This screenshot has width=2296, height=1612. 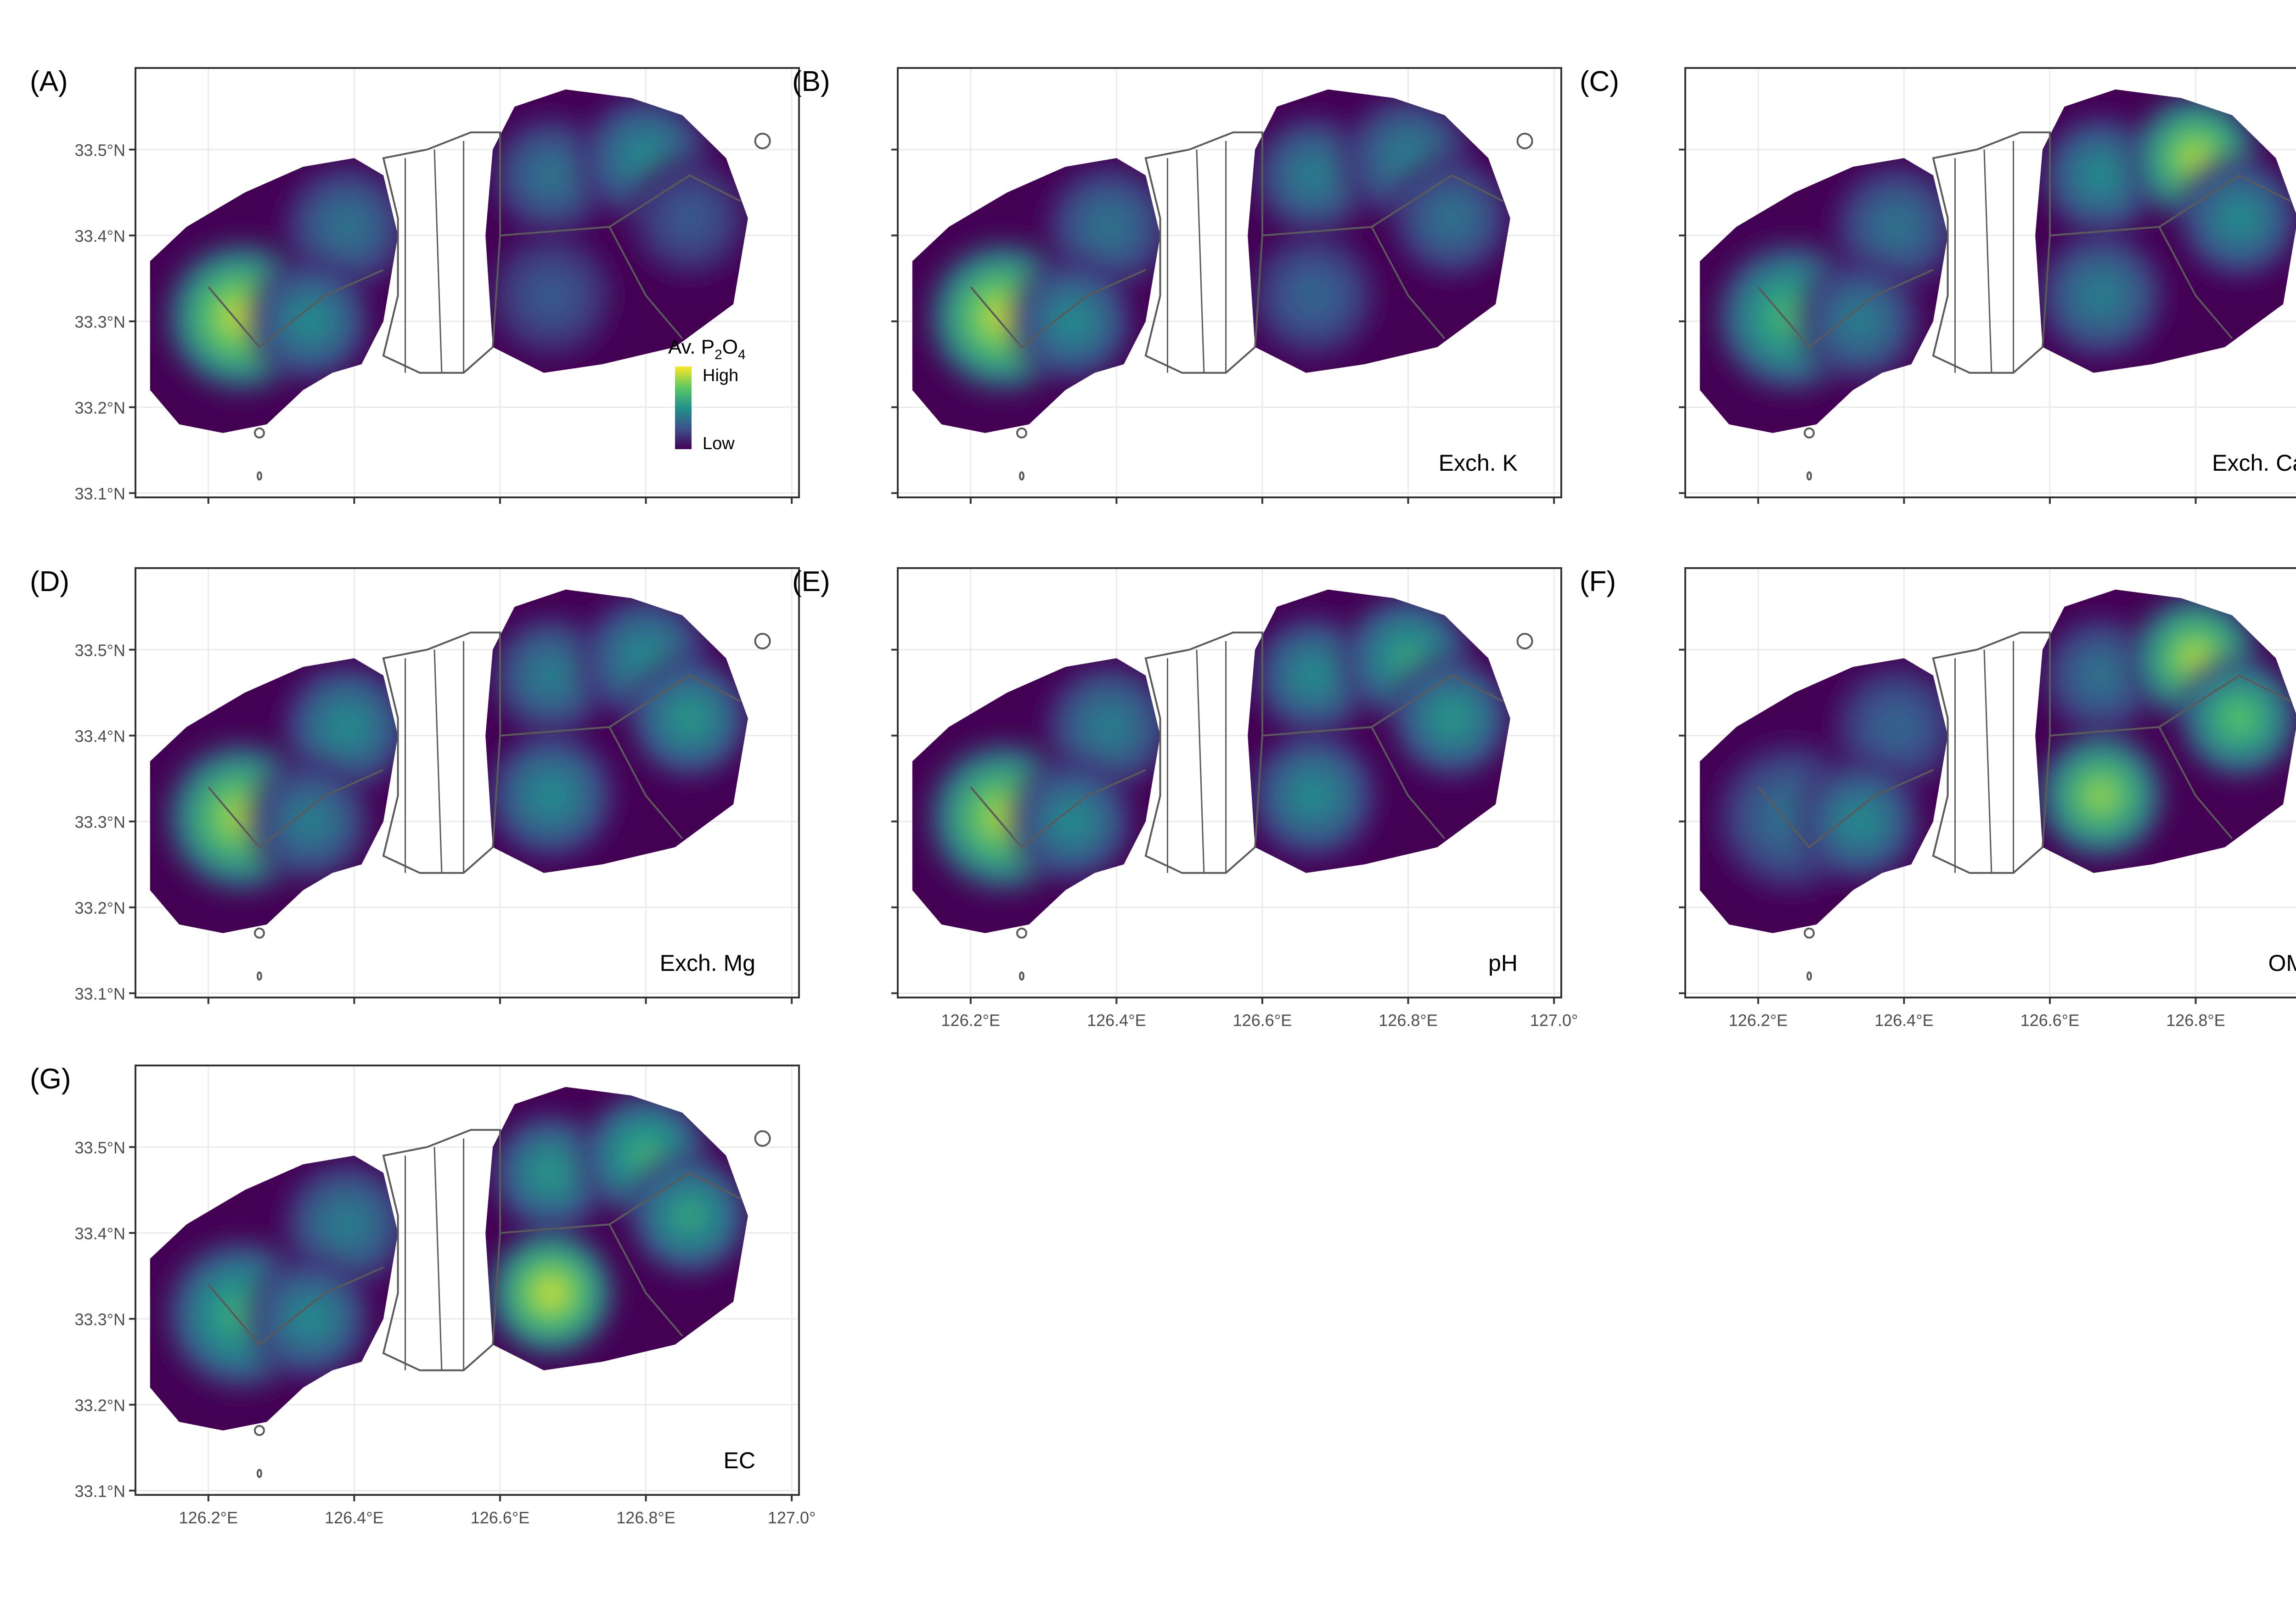 What do you see at coordinates (720, 375) in the screenshot?
I see `legend-high-label: High` at bounding box center [720, 375].